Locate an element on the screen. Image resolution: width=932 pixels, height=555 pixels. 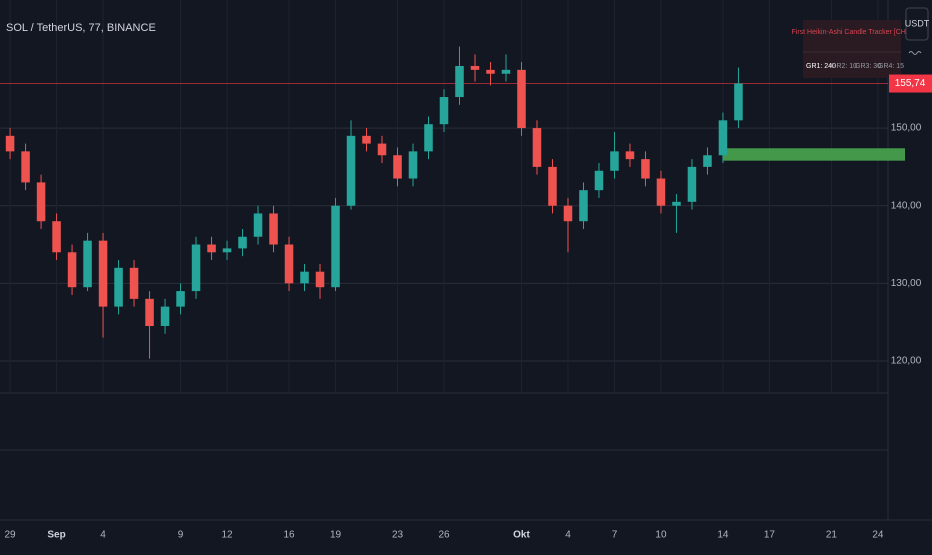
currency-button: USDT is located at coordinates (917, 24).